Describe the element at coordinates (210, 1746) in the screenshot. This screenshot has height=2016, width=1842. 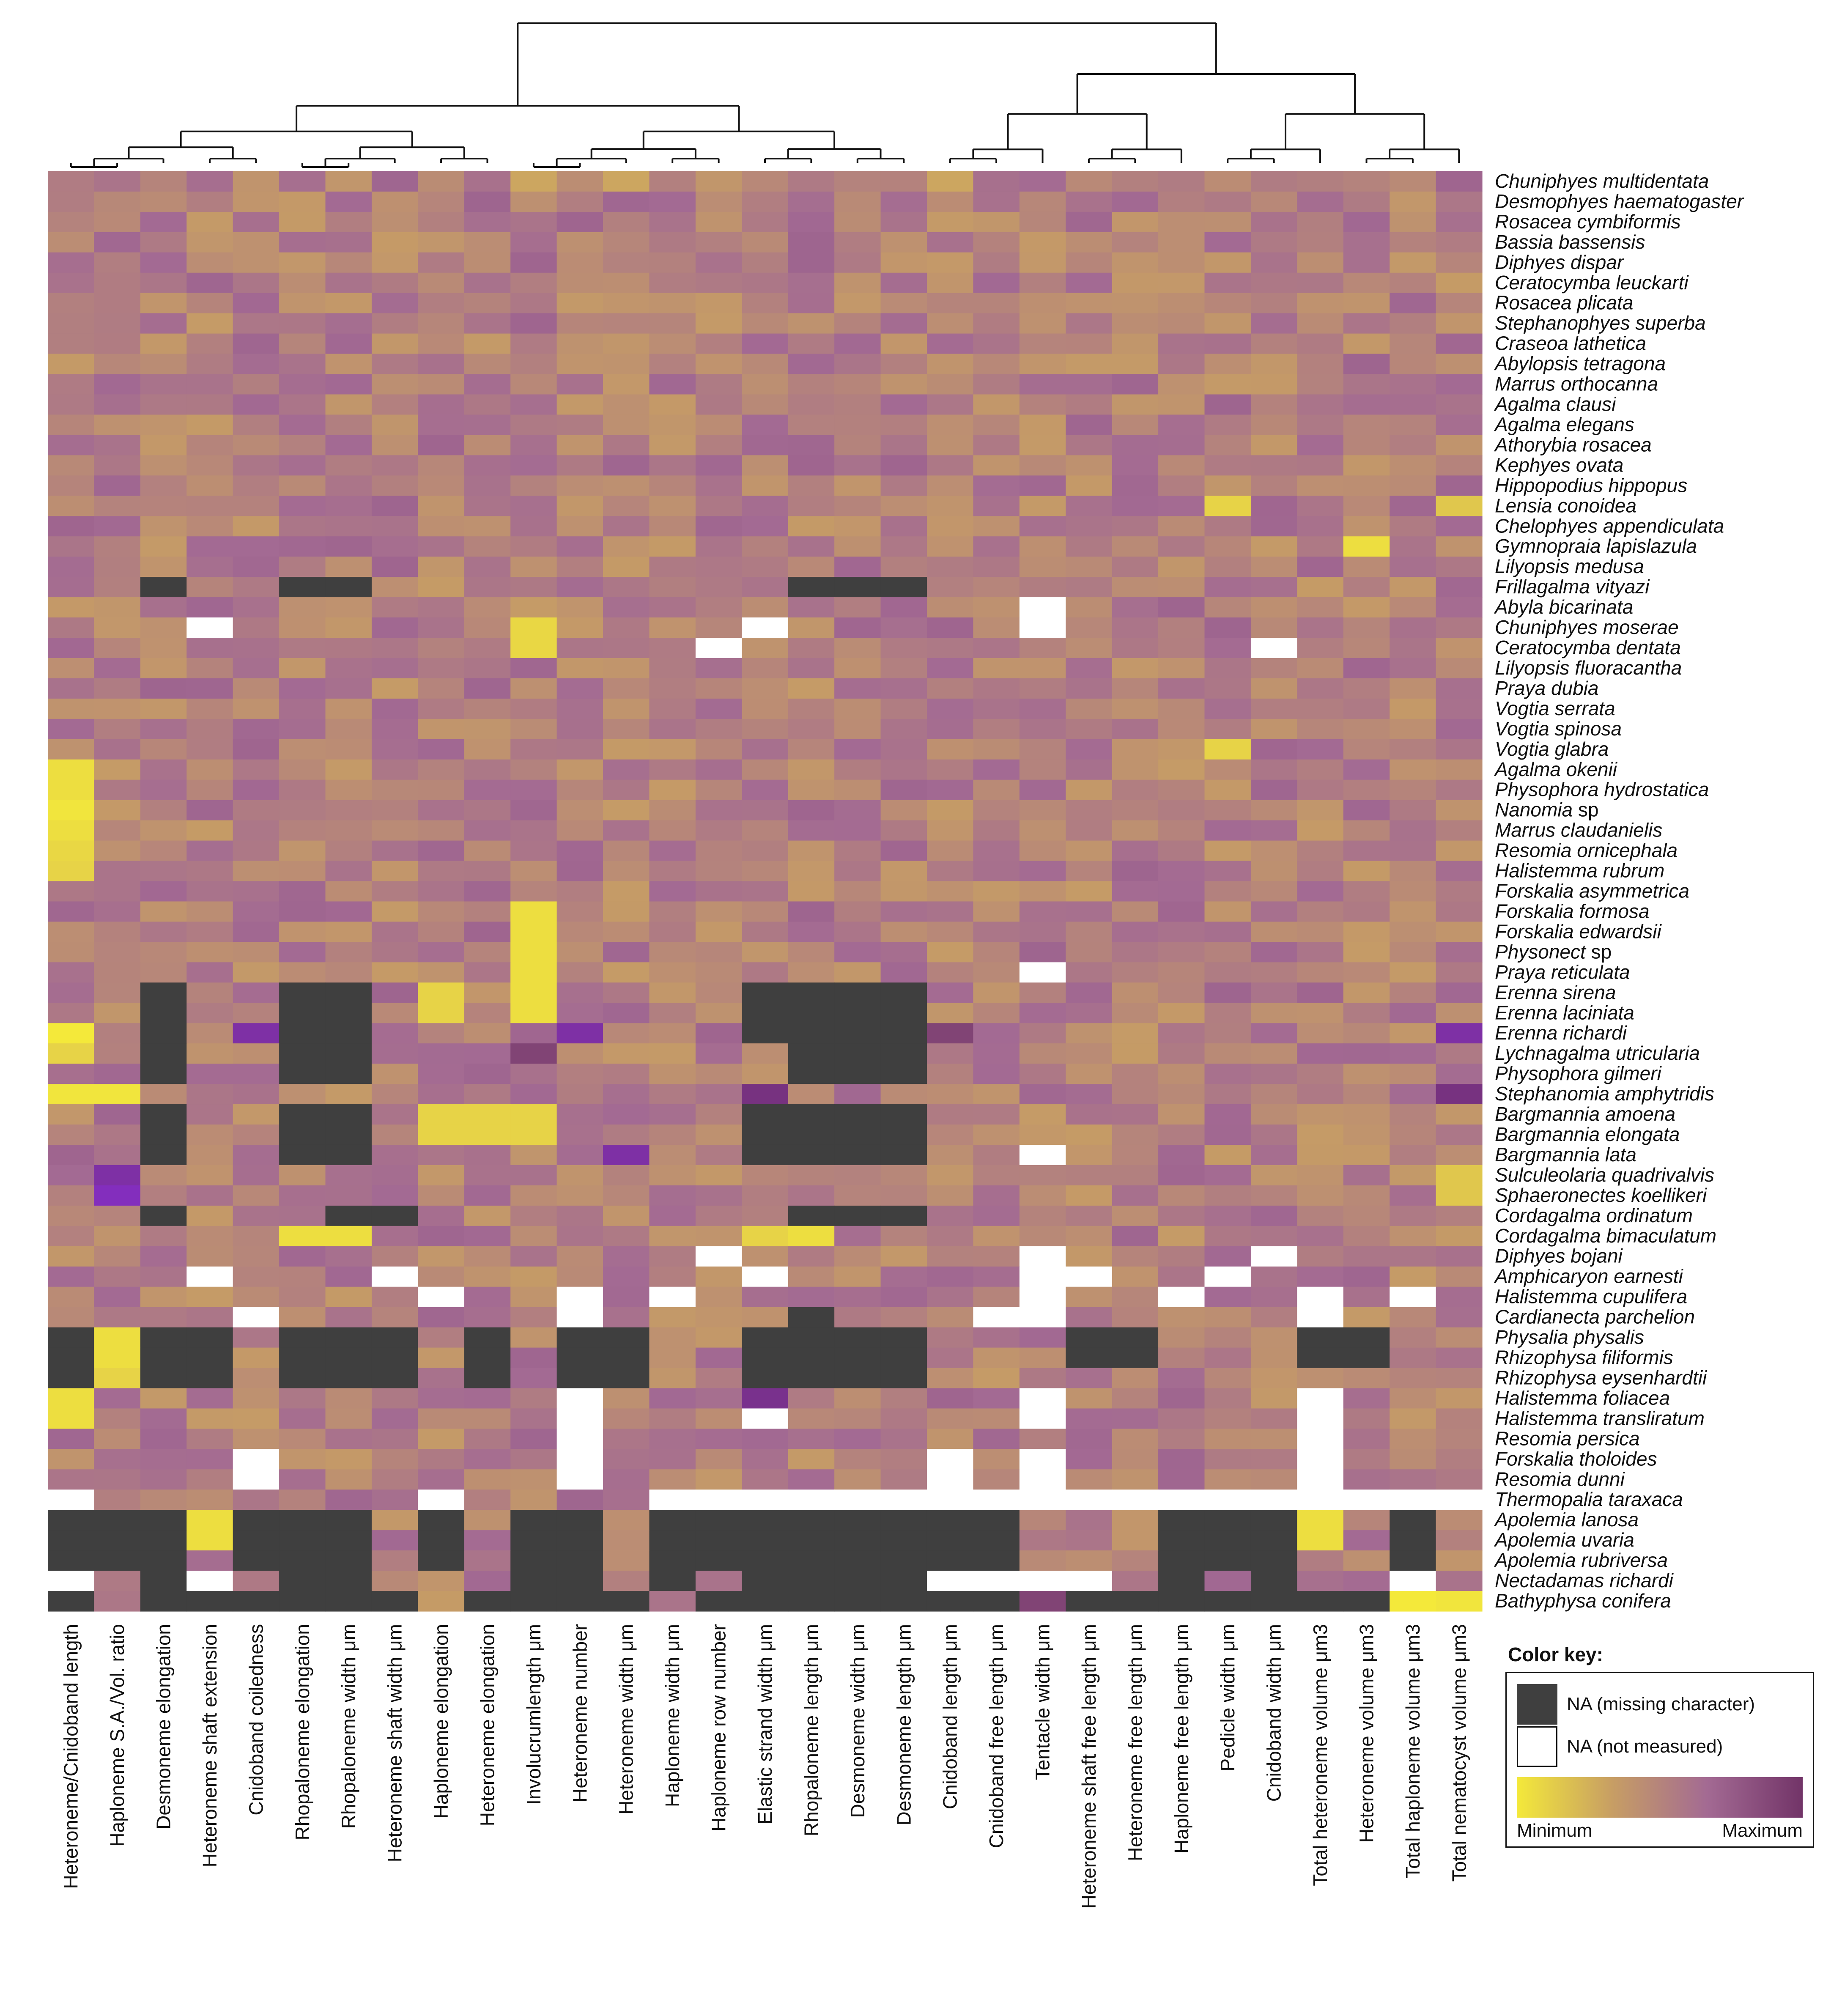
I see `column-label: Heteroneme shaft extension` at that location.